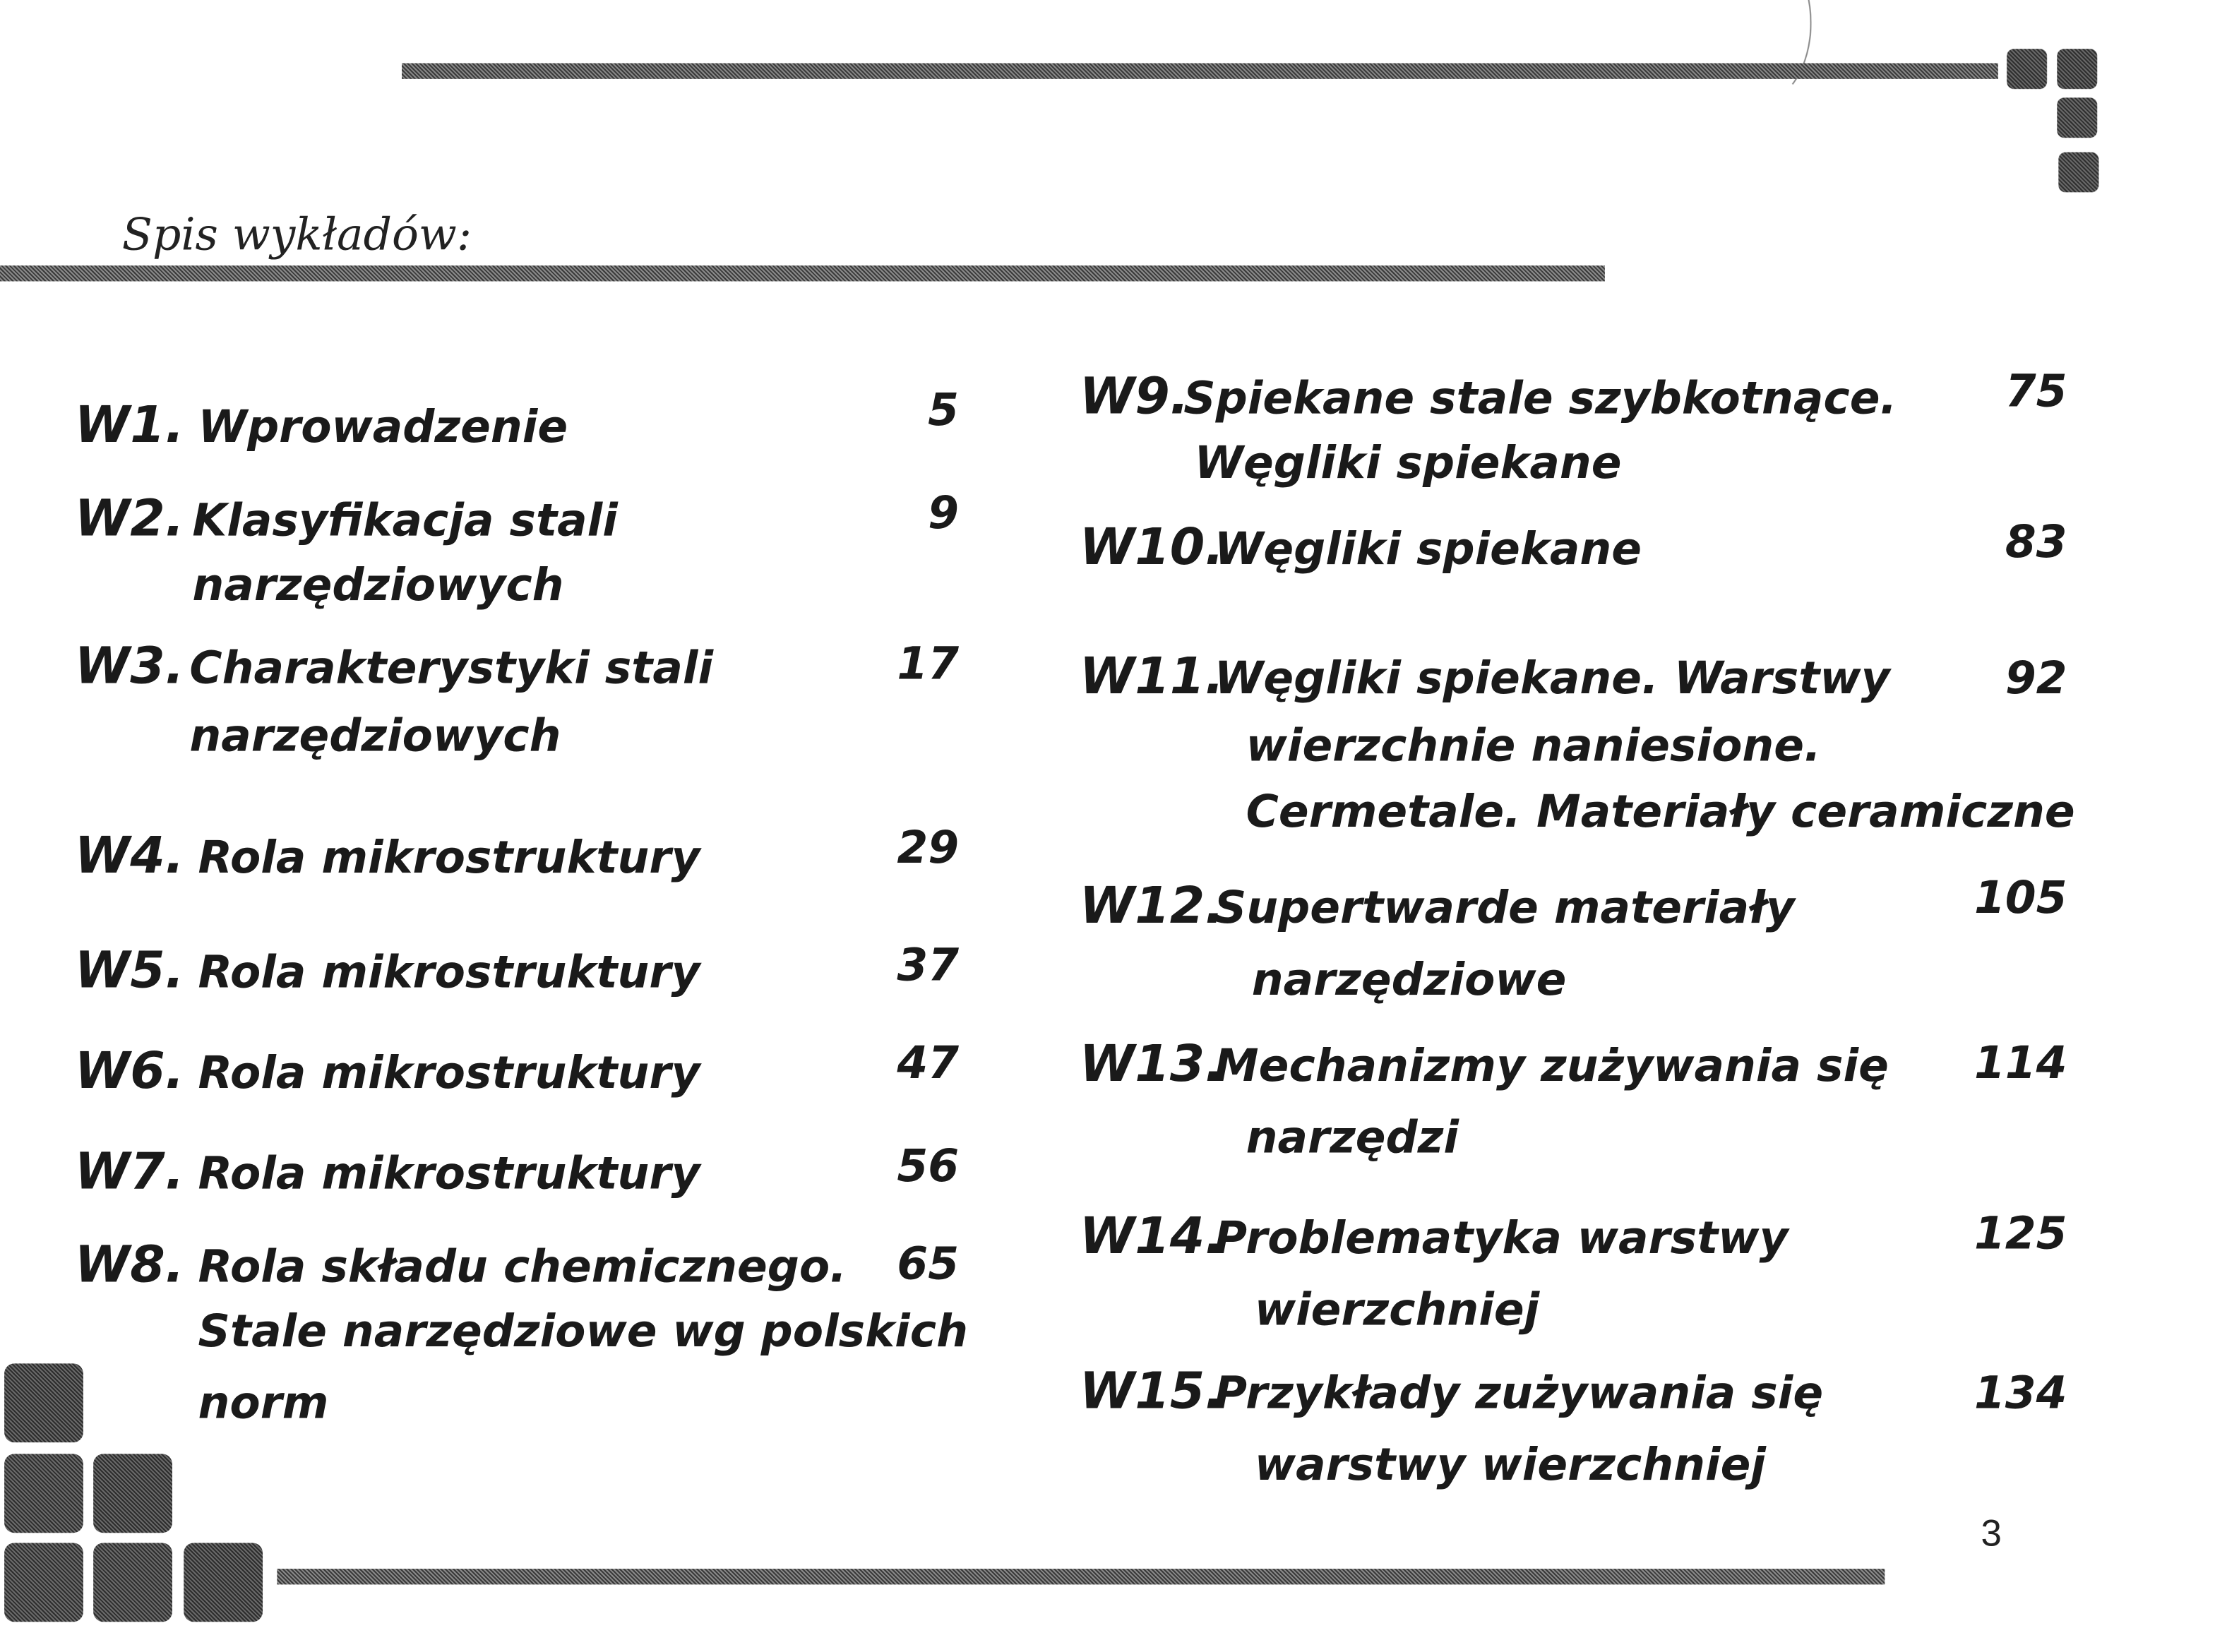 Image resolution: width=2239 pixels, height=1652 pixels. I want to click on lecture-page-number: 65, so click(928, 1264).